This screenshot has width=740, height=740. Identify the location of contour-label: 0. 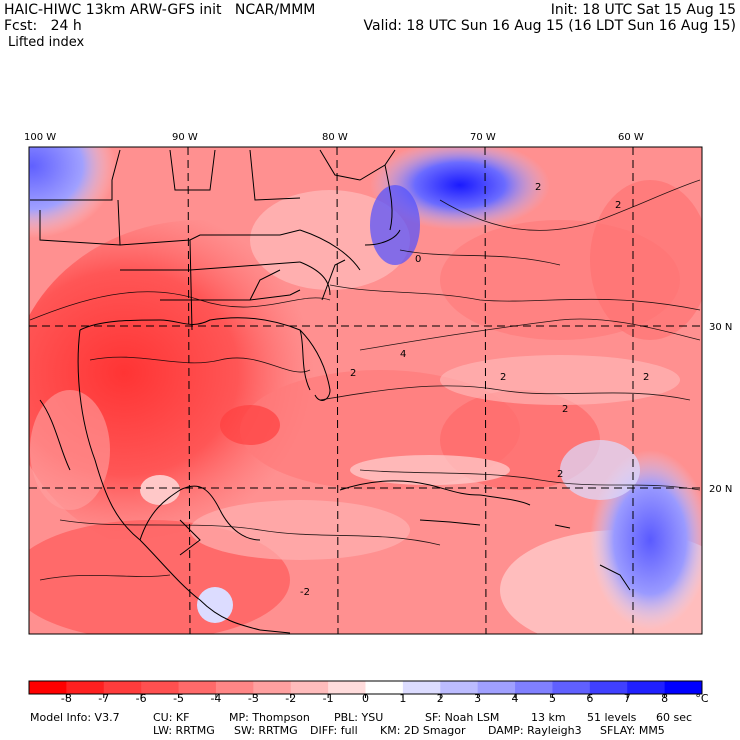
(418, 259).